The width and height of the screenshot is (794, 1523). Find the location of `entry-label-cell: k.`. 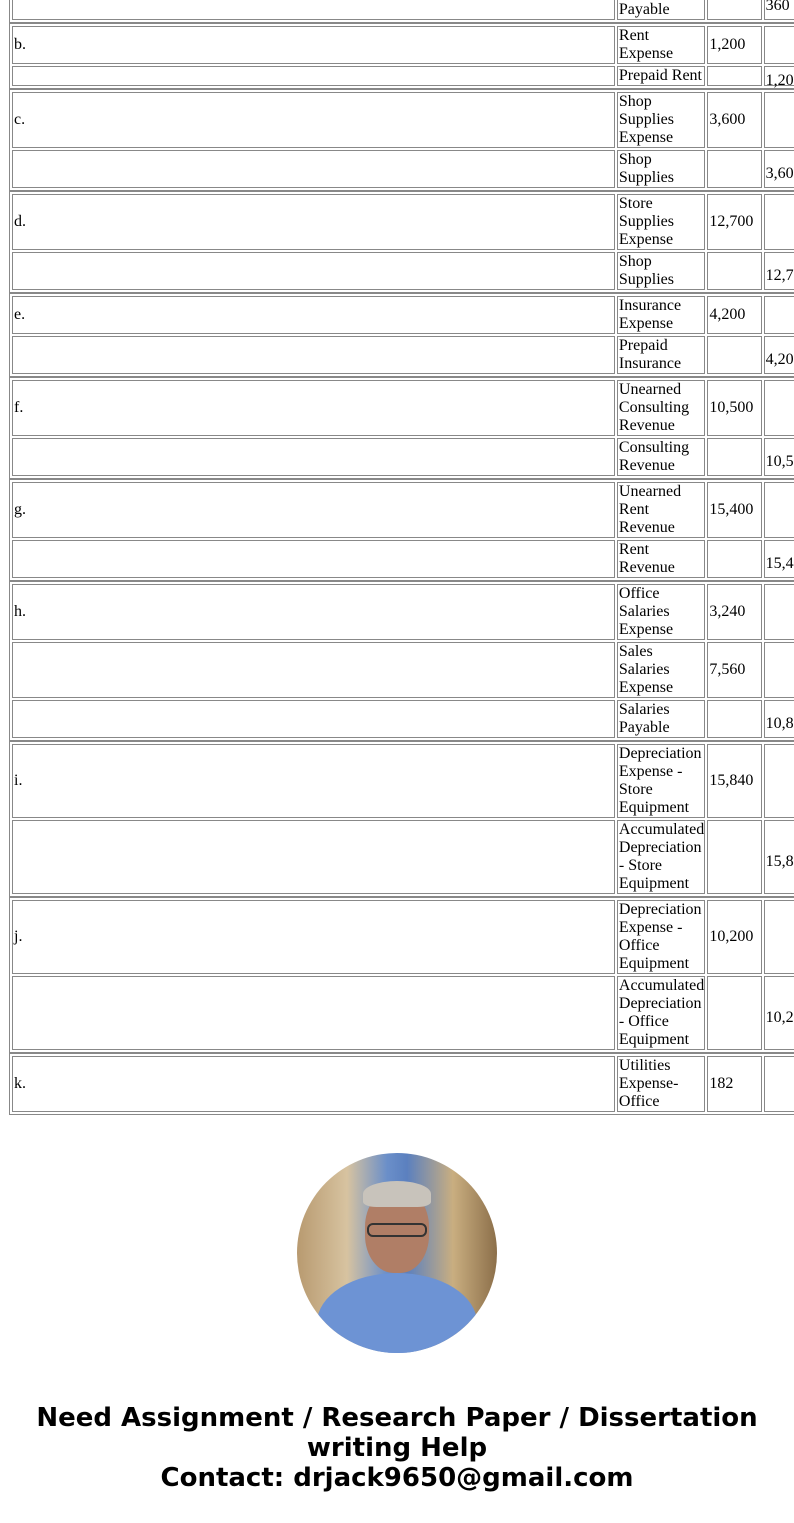

entry-label-cell: k. is located at coordinates (313, 1084).